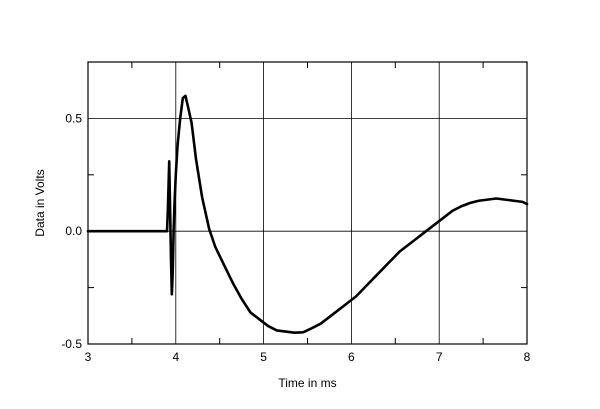 The height and width of the screenshot is (409, 600). What do you see at coordinates (71, 344) in the screenshot?
I see `y-tick-label: -0.5` at bounding box center [71, 344].